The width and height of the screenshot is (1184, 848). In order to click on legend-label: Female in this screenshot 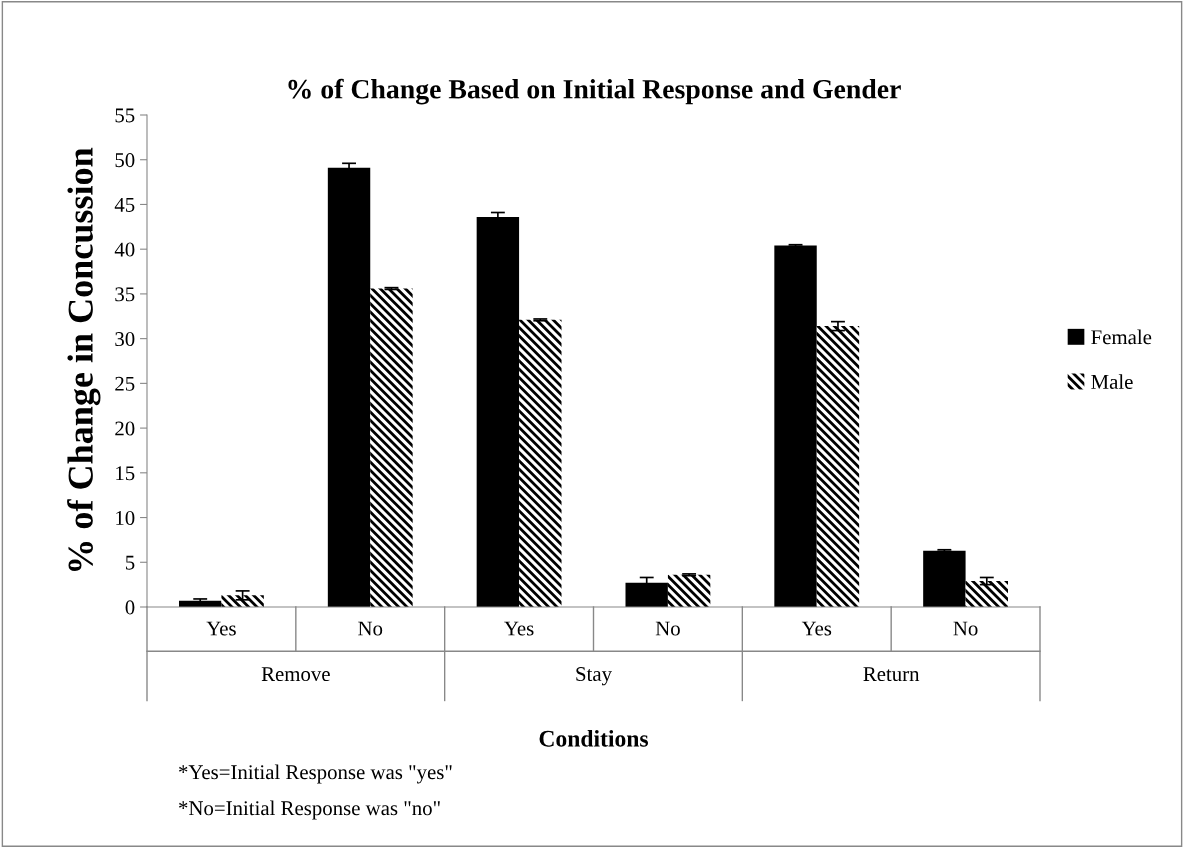, I will do `click(1121, 337)`.